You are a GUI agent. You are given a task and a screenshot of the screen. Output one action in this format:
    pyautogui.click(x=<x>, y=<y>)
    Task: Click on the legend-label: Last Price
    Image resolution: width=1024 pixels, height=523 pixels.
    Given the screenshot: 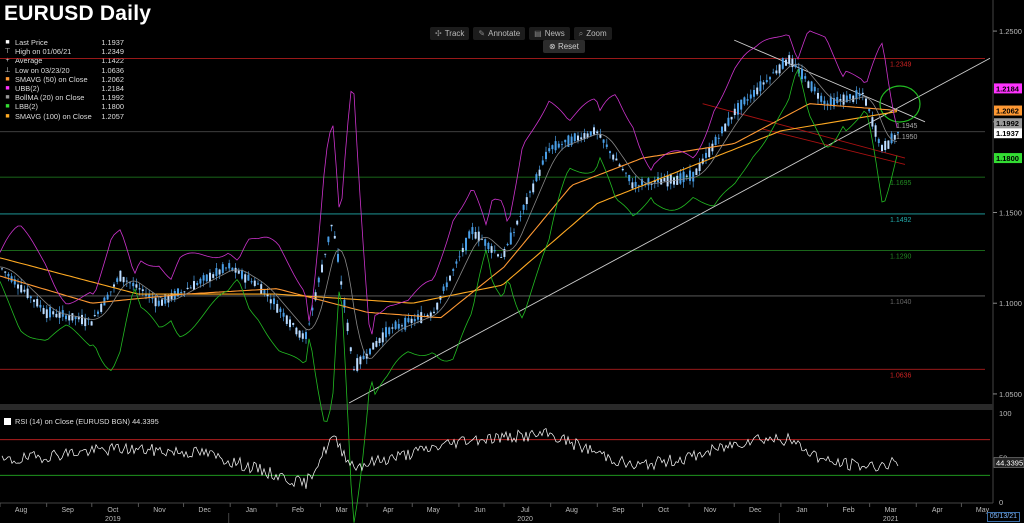 What is the action you would take?
    pyautogui.click(x=31, y=42)
    